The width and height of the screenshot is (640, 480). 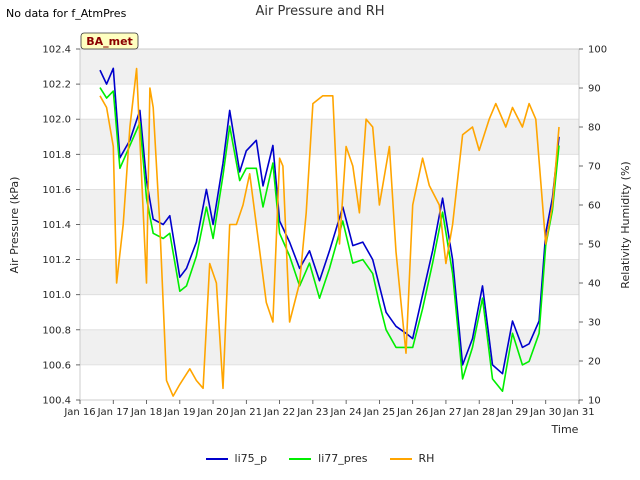 I want to click on y-axis-right-label: Relativity Humidity (%), so click(x=625, y=224).